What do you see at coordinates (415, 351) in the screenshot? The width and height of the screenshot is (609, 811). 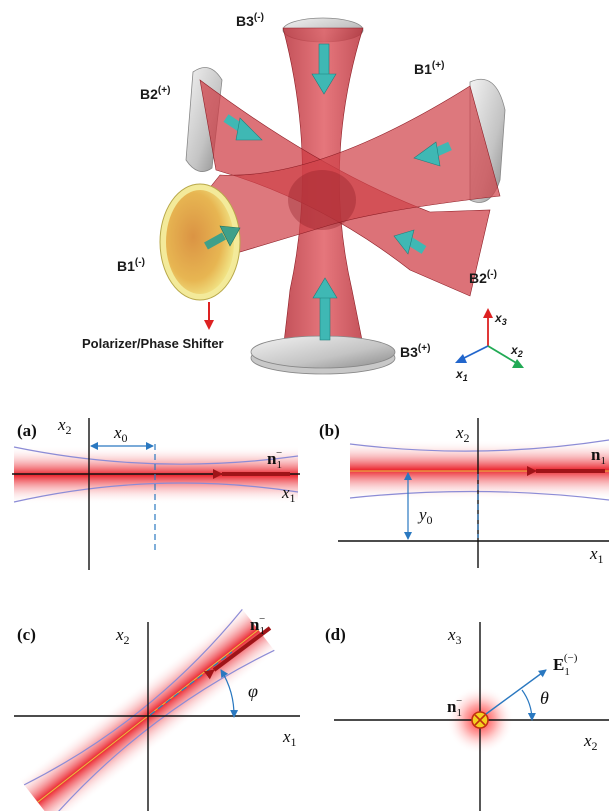 I see `label-b3-plus: B3(+)` at bounding box center [415, 351].